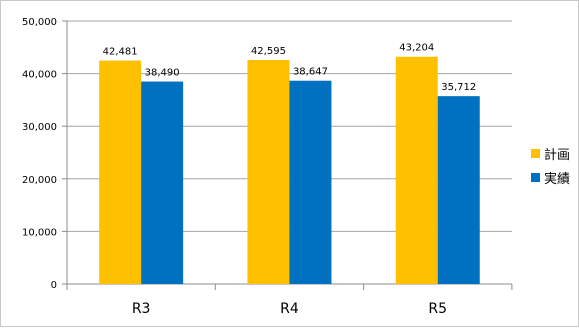 The width and height of the screenshot is (579, 328). I want to click on data-label: 43,204, so click(416, 48).